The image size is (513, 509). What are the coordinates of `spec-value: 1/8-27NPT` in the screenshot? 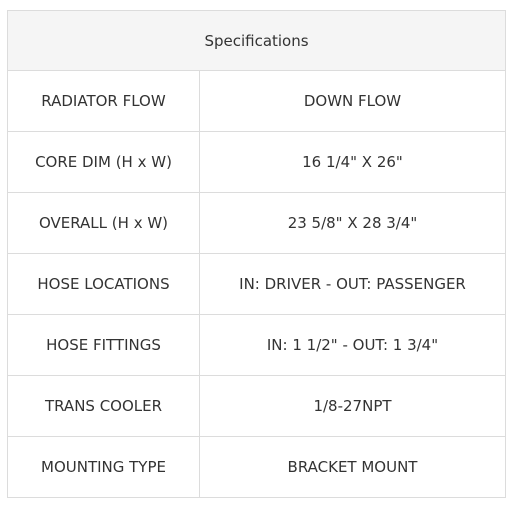 It's located at (352, 406).